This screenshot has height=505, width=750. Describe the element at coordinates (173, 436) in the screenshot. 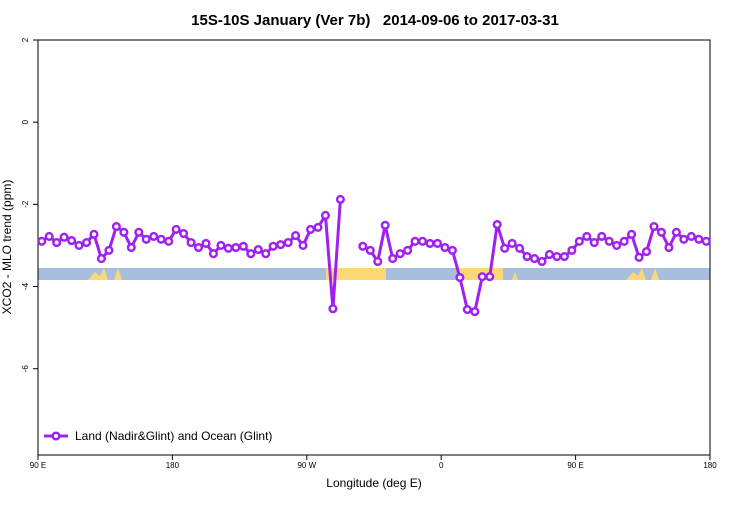

I see `legend-label: Land (Nadir&Glint) and Ocean (Glint)` at that location.